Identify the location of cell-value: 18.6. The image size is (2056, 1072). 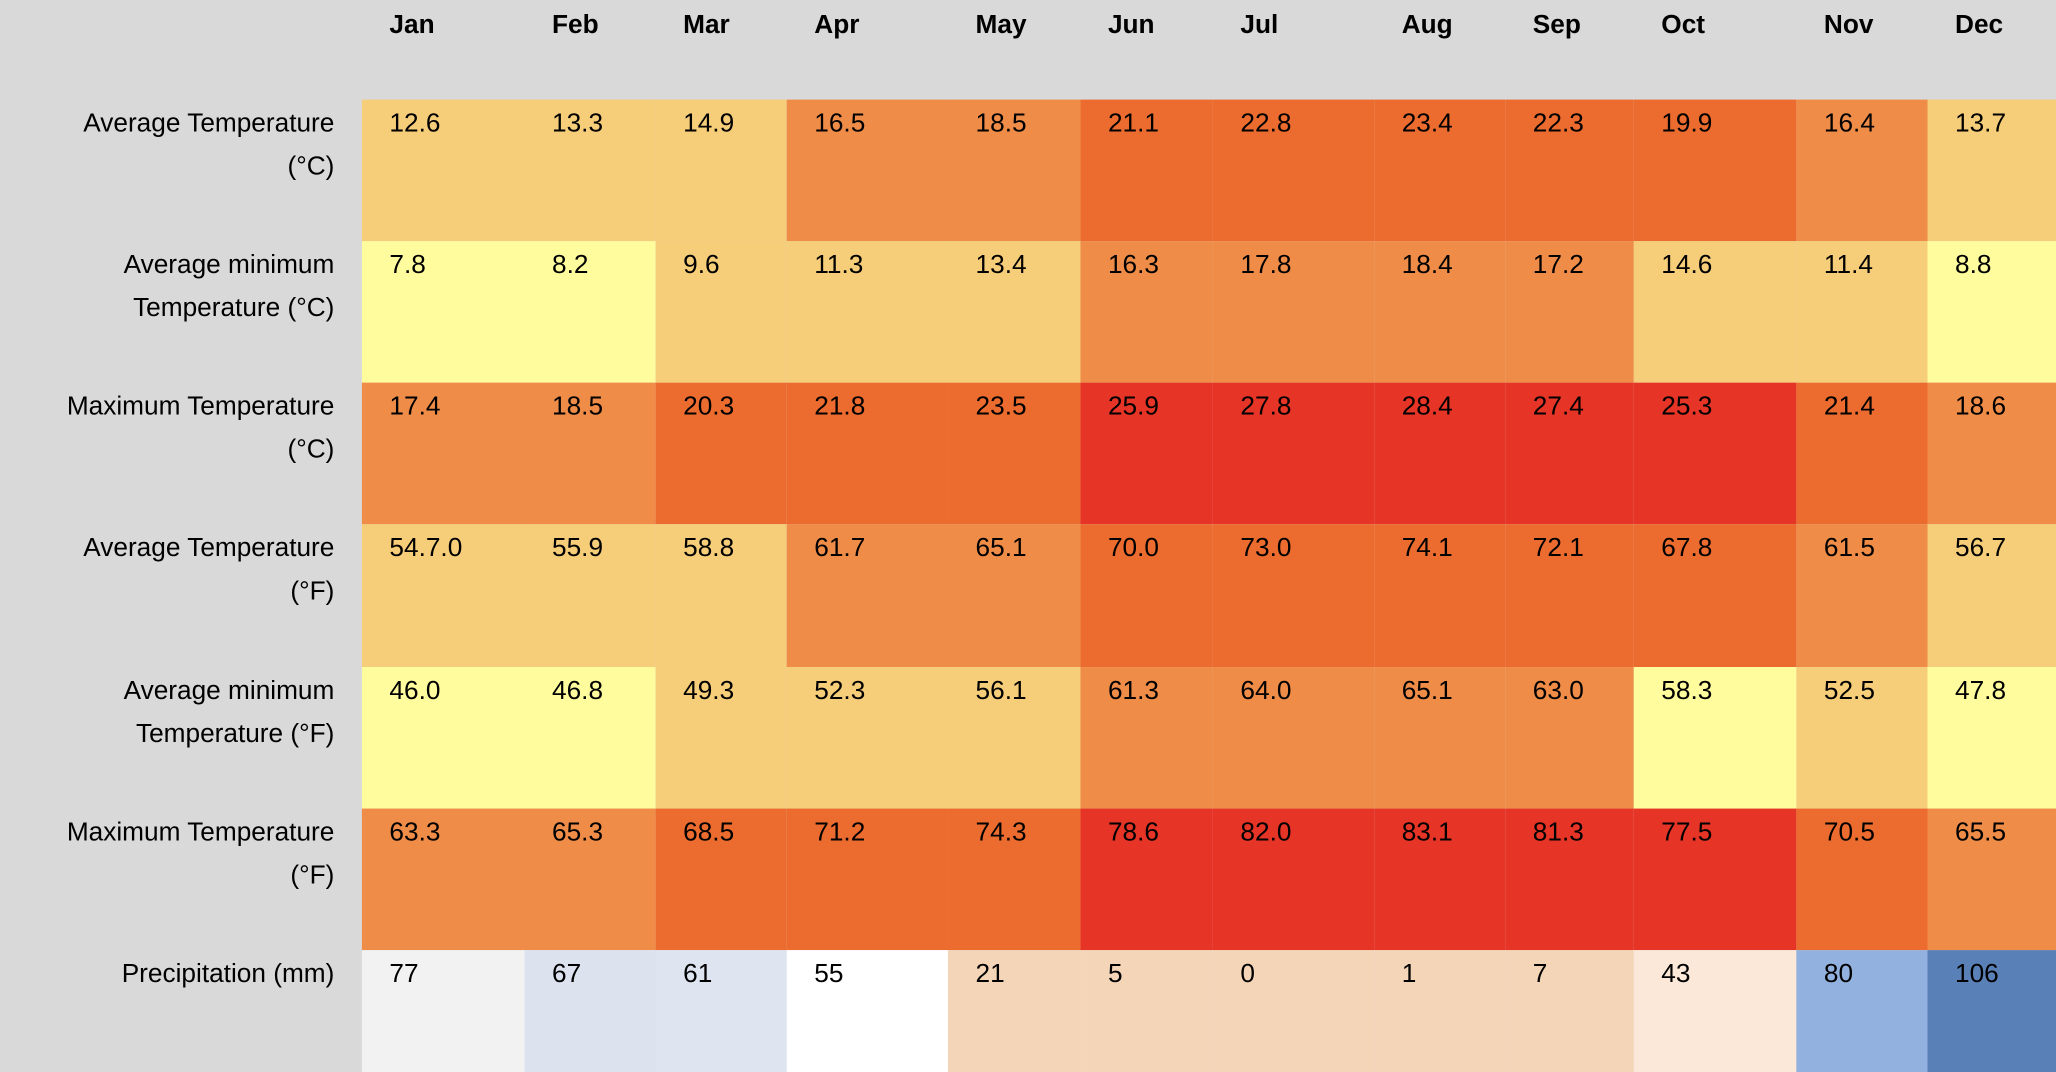
(1980, 405).